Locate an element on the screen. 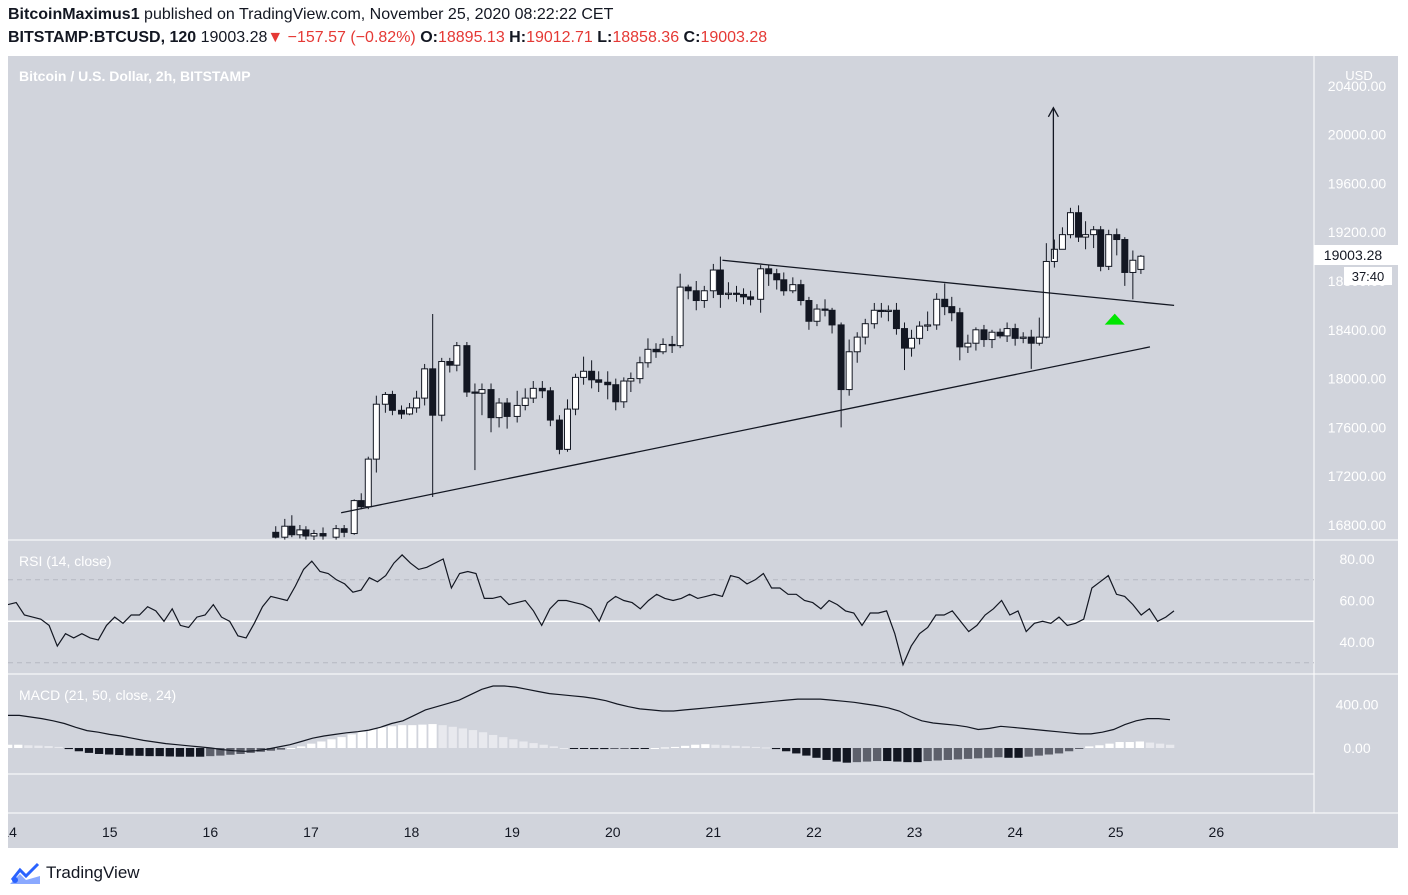  currency-label: USD is located at coordinates (1358, 75).